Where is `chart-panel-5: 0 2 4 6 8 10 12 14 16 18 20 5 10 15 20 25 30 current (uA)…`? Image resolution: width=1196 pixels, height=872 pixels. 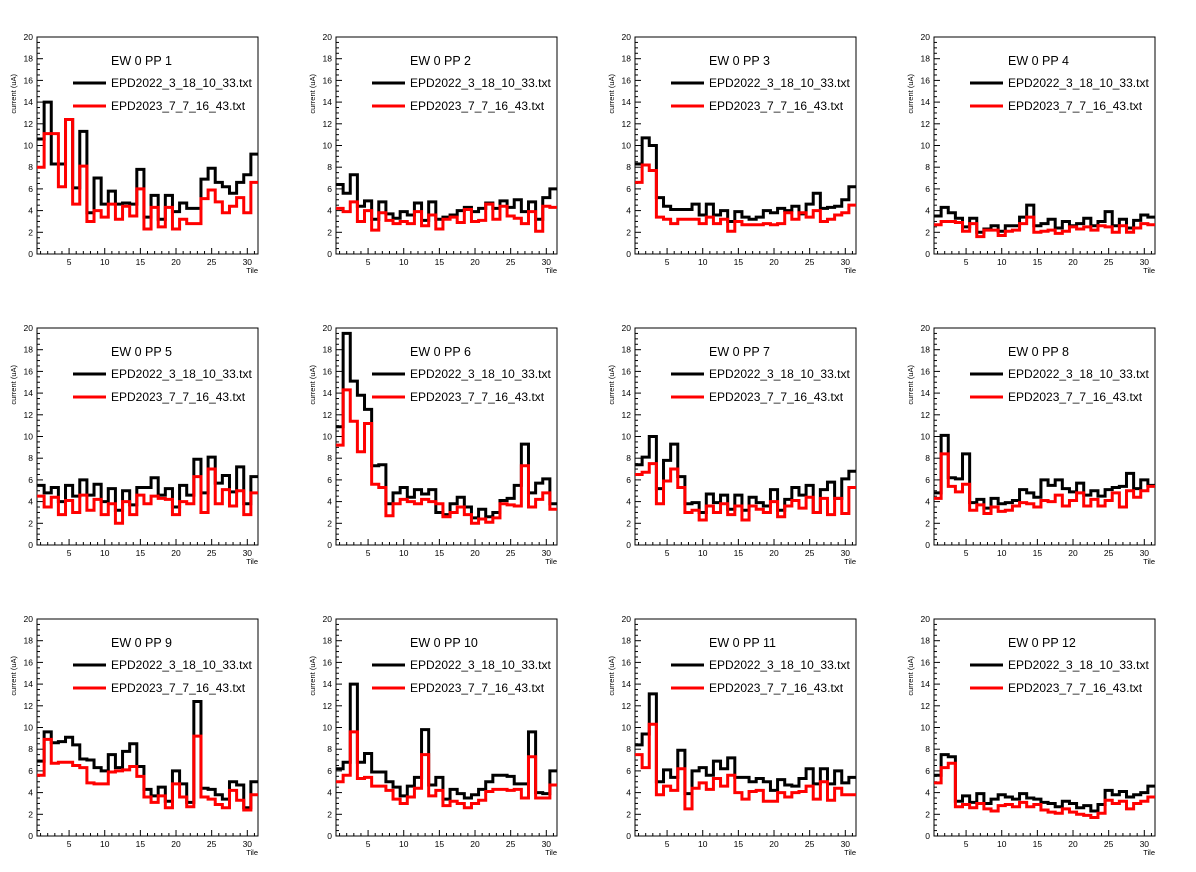 chart-panel-5: 0 2 4 6 8 10 12 14 16 18 20 5 10 15 20 25 30 current (uA)… is located at coordinates (134, 444).